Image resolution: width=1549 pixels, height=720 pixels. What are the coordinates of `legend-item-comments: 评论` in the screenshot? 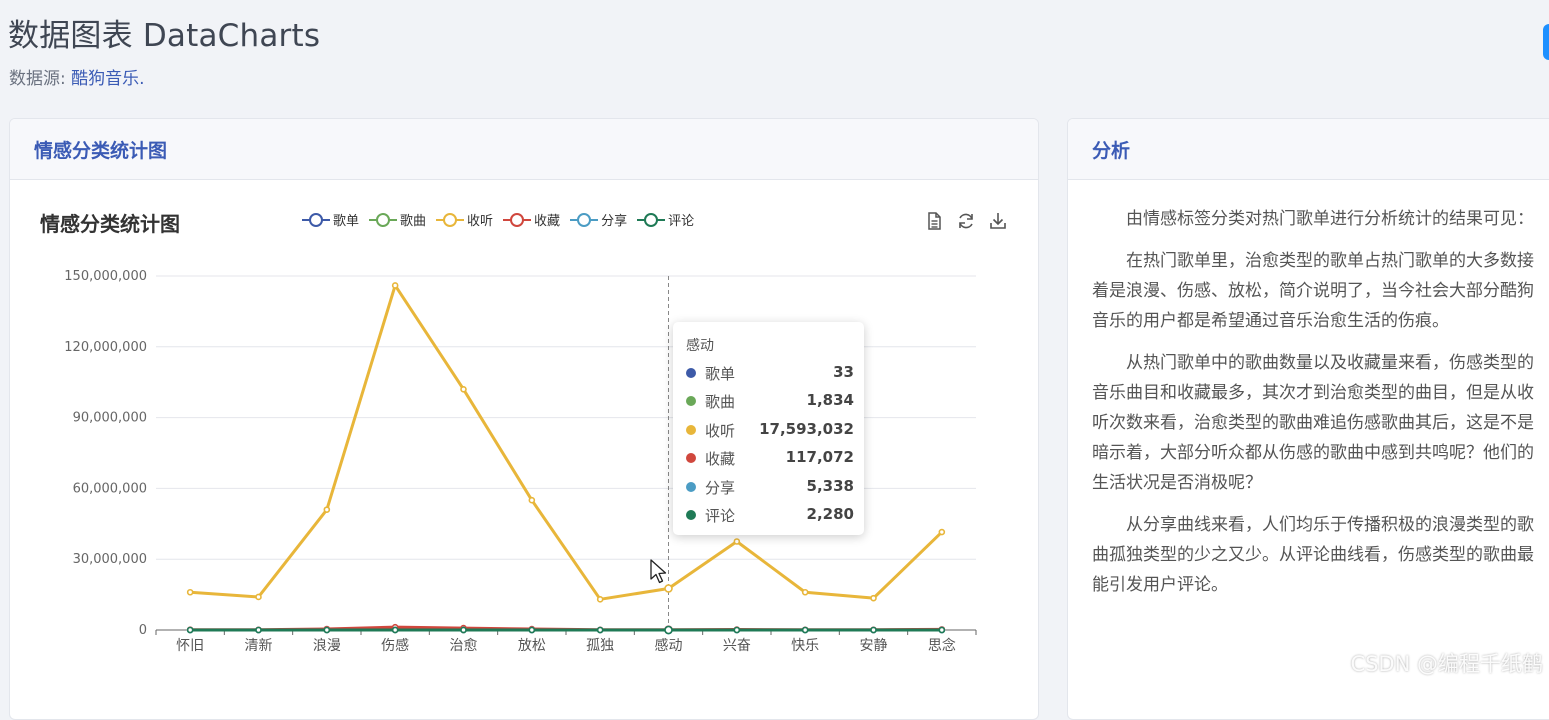 It's located at (665, 219).